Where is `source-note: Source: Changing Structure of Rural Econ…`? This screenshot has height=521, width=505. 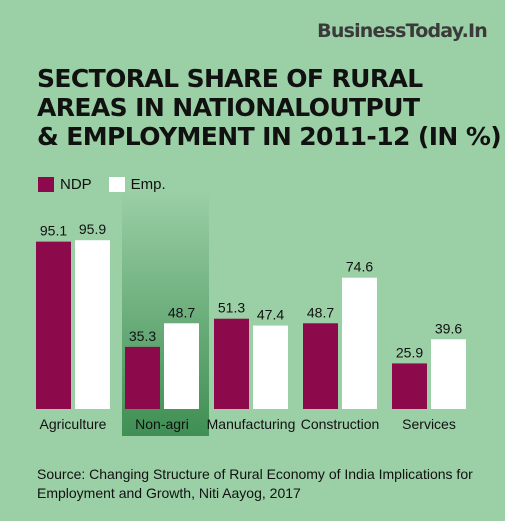
source-note: Source: Changing Structure of Rural Econ… is located at coordinates (255, 483).